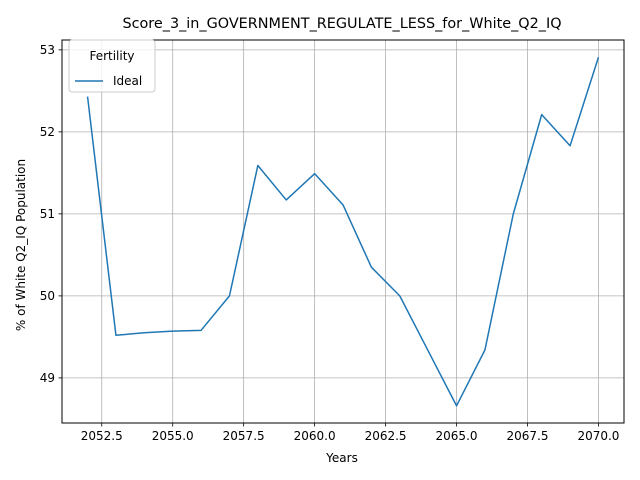 The image size is (640, 480). What do you see at coordinates (173, 436) in the screenshot?
I see `x-tick-label: 2055.0` at bounding box center [173, 436].